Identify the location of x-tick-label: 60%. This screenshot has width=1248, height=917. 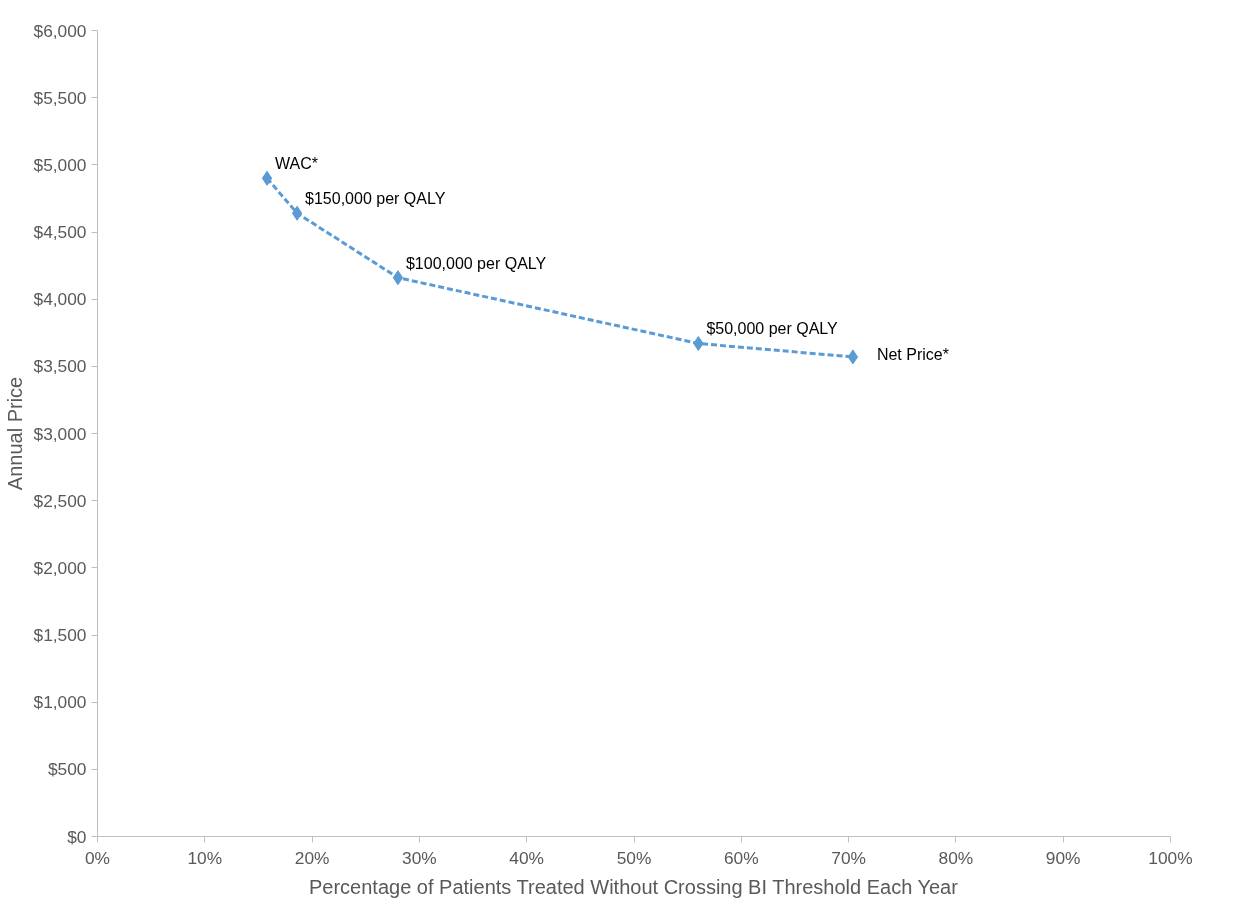
(741, 857).